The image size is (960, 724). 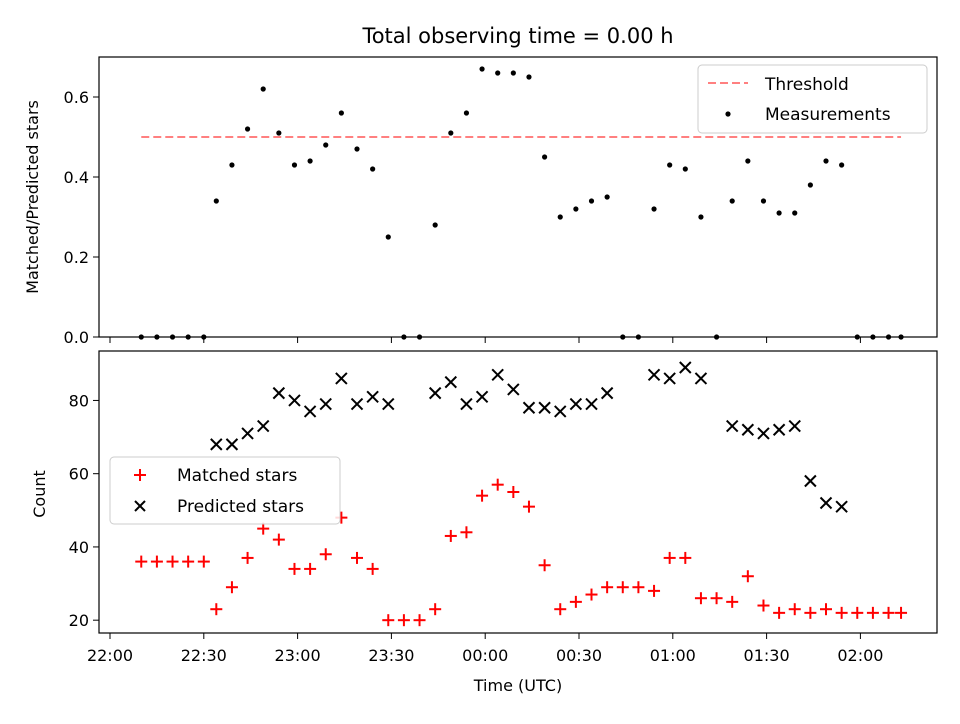 I want to click on top-x-ticks, so click(x=485, y=340).